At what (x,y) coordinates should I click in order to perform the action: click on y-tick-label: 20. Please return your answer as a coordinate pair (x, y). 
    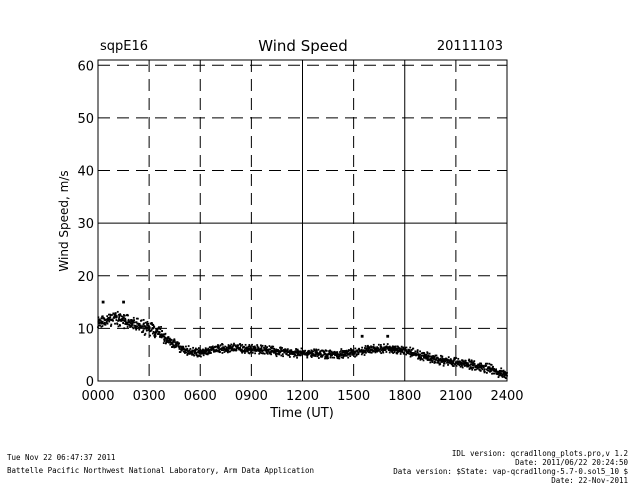
    Looking at the image, I should click on (85, 277).